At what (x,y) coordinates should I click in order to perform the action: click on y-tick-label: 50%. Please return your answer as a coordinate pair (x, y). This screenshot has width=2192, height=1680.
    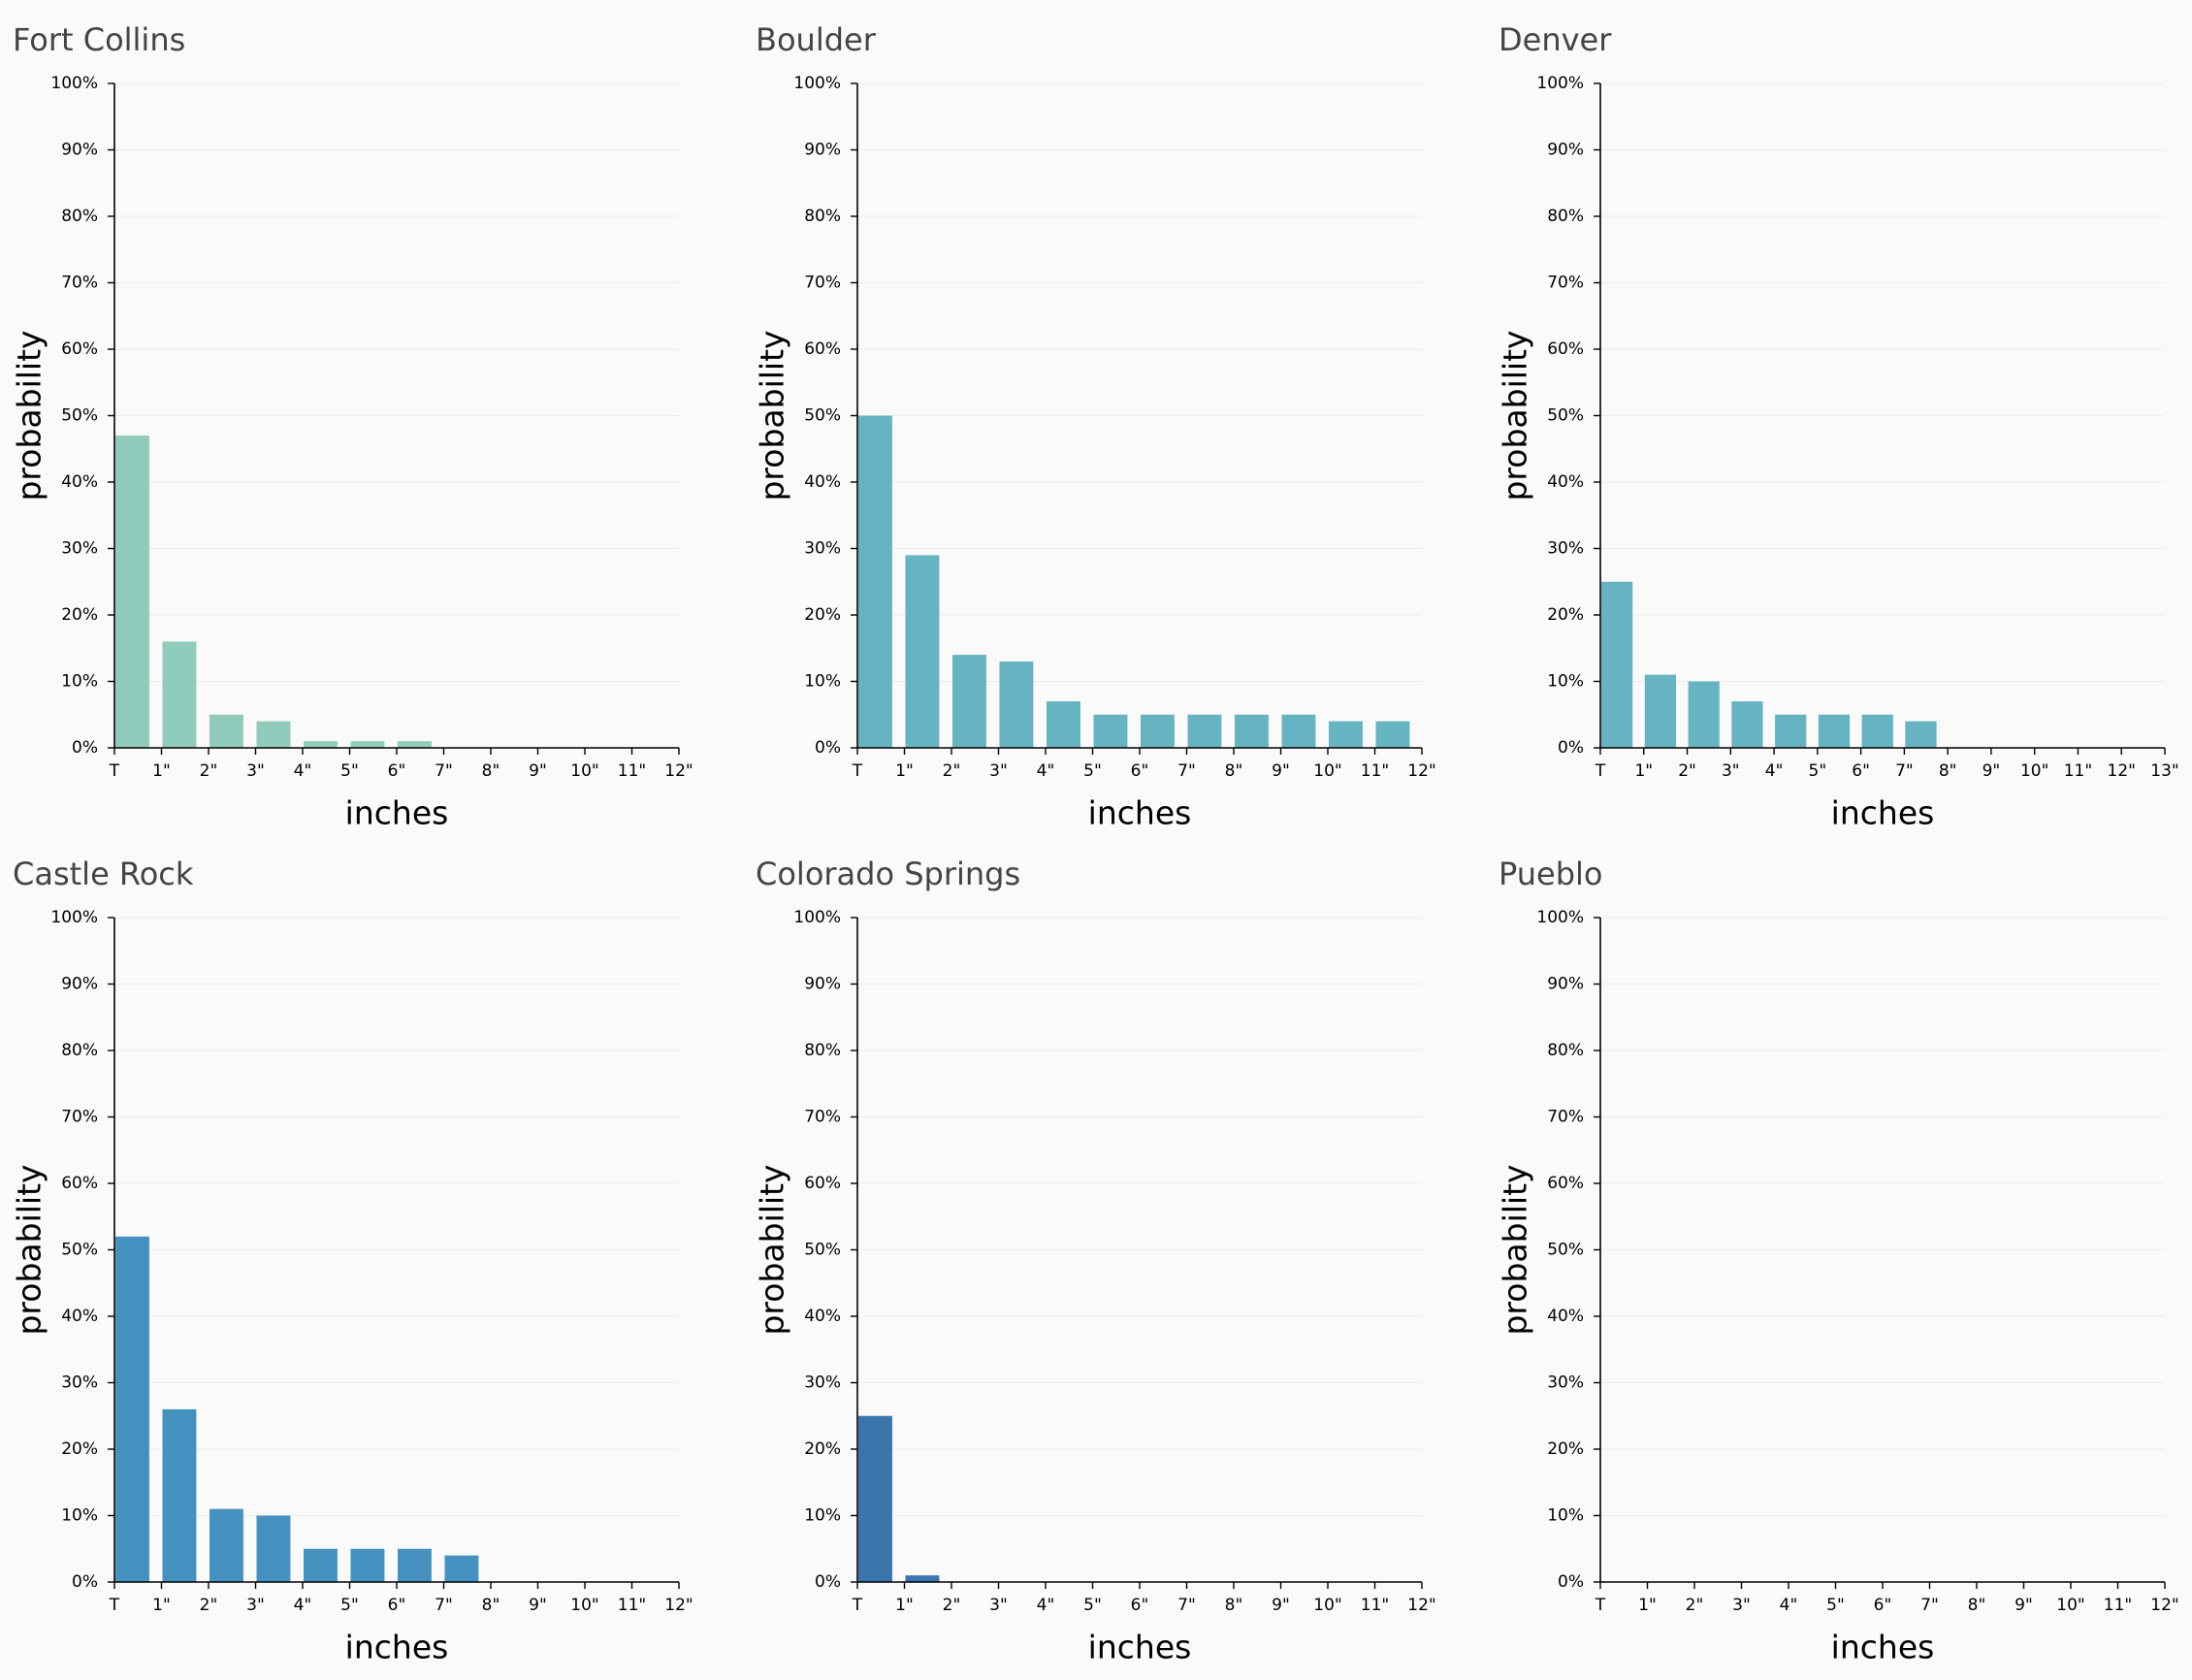
    Looking at the image, I should click on (822, 1250).